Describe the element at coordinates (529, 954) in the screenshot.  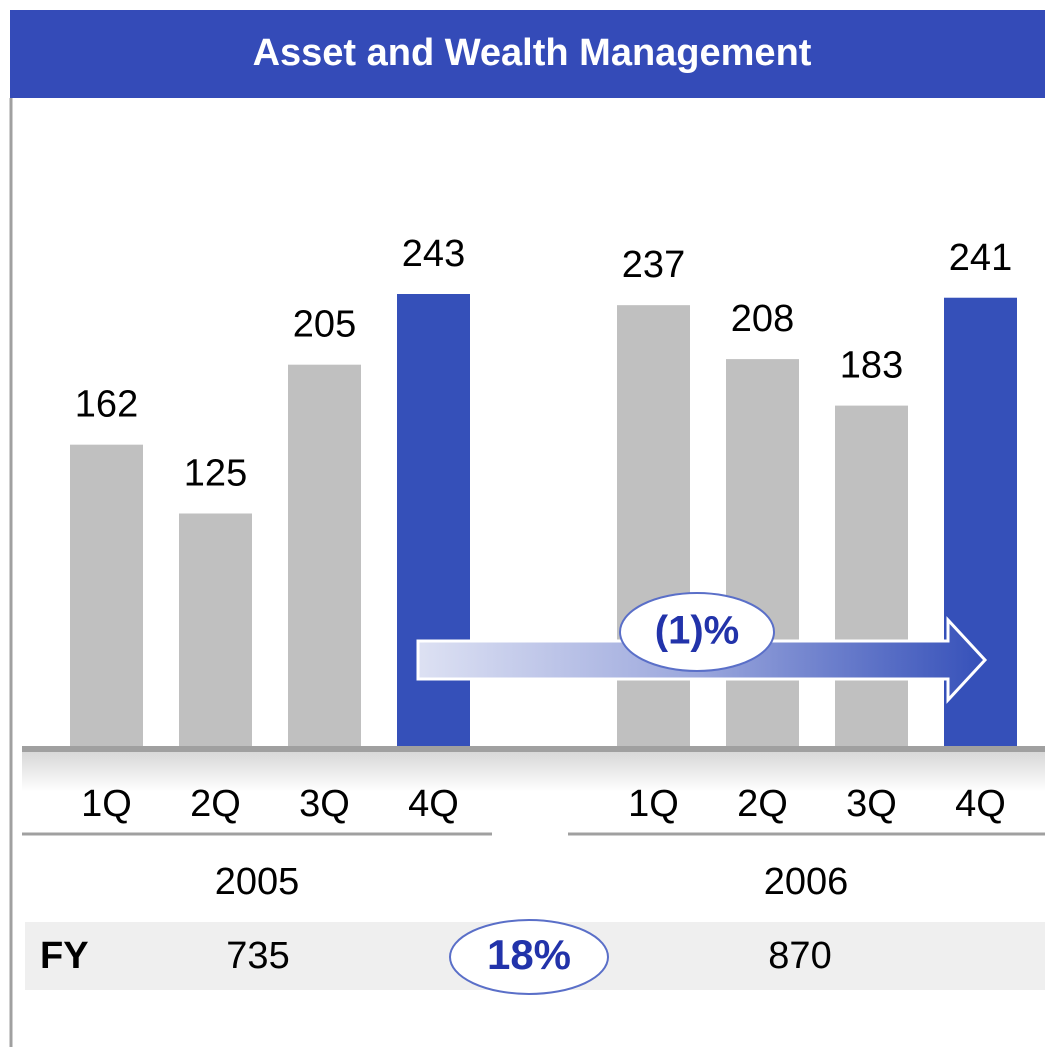
I see `fy-change: 18%` at that location.